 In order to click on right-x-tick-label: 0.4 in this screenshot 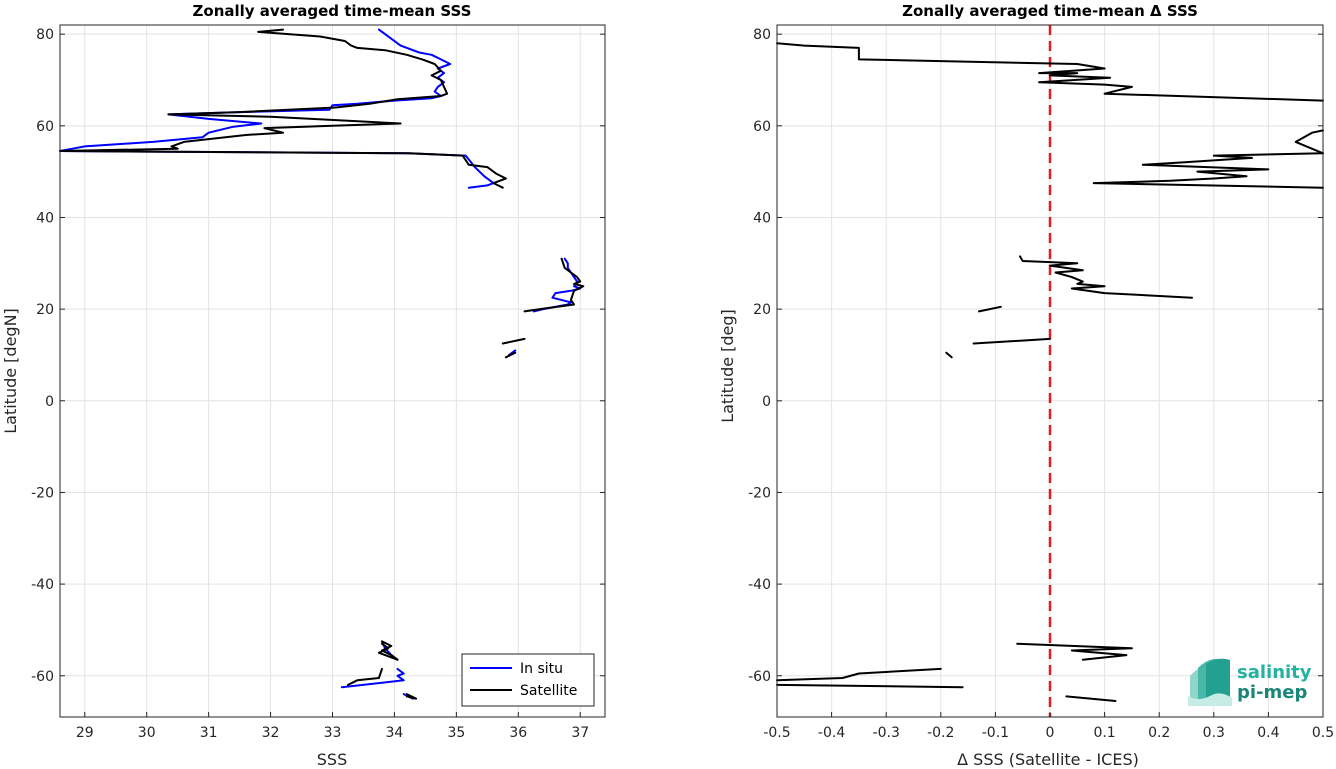, I will do `click(1268, 733)`.